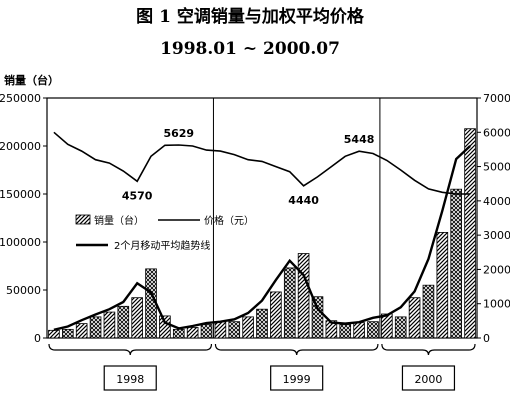 This screenshot has width=510, height=400. What do you see at coordinates (83, 219) in the screenshot?
I see `legend-bar-swatch` at bounding box center [83, 219].